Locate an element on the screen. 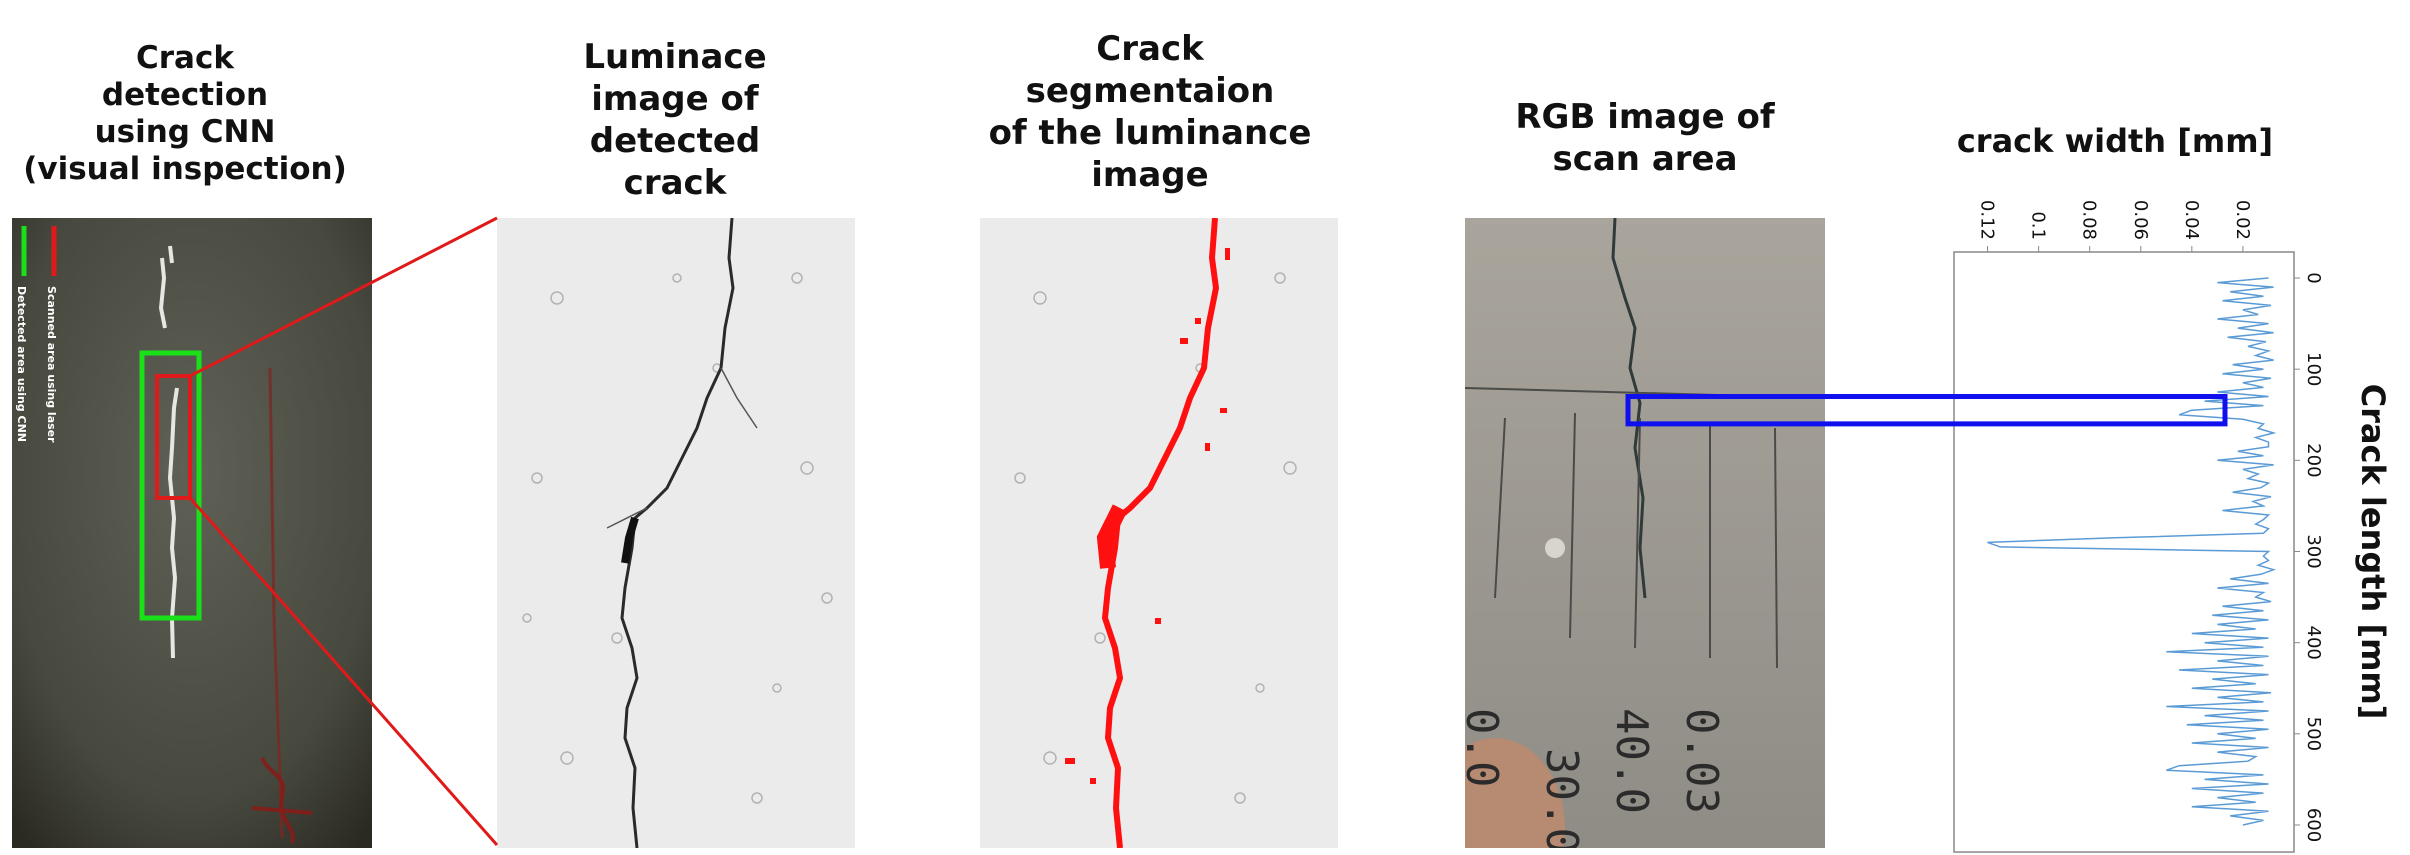 The image size is (2410, 855). x-tick-label: 100 is located at coordinates (2313, 369).